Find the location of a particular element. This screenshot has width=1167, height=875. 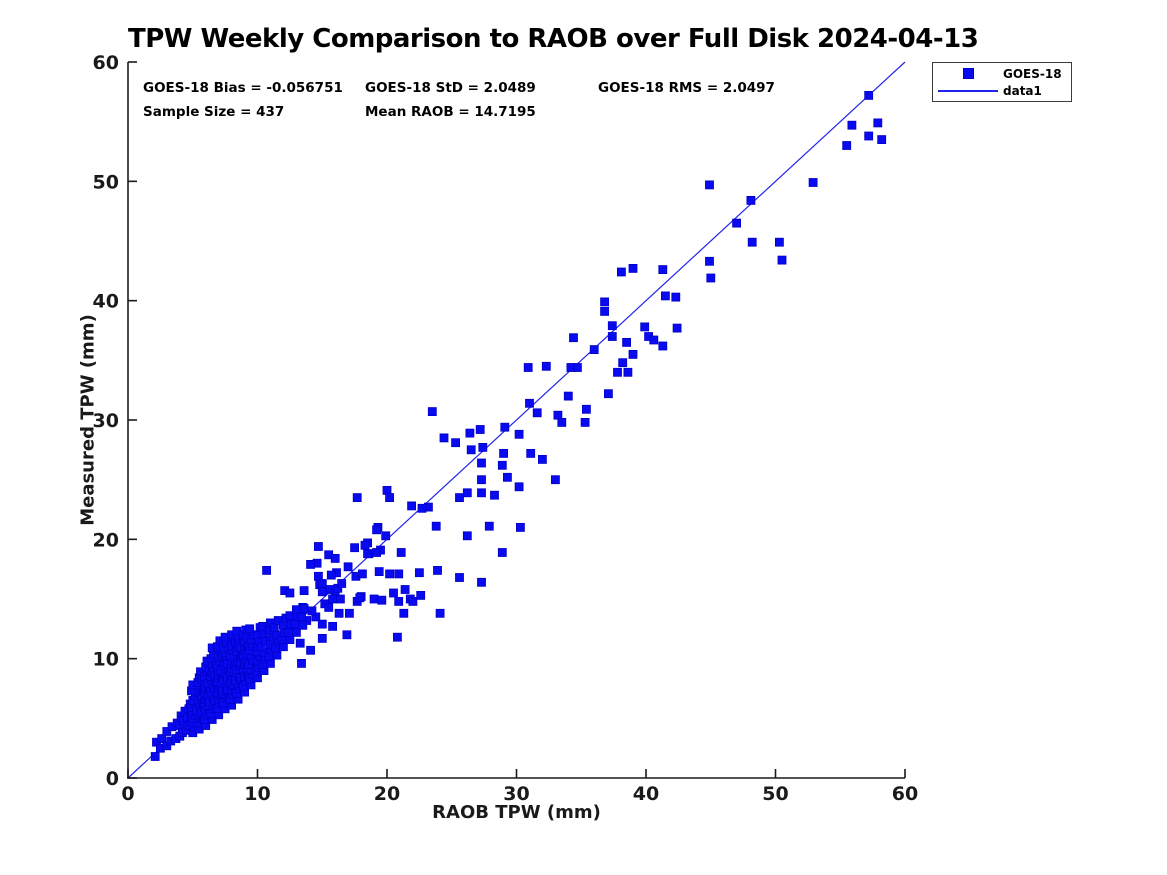

x-axis-ticks: 0 10 20 30 40 50 60 is located at coordinates (519, 787).